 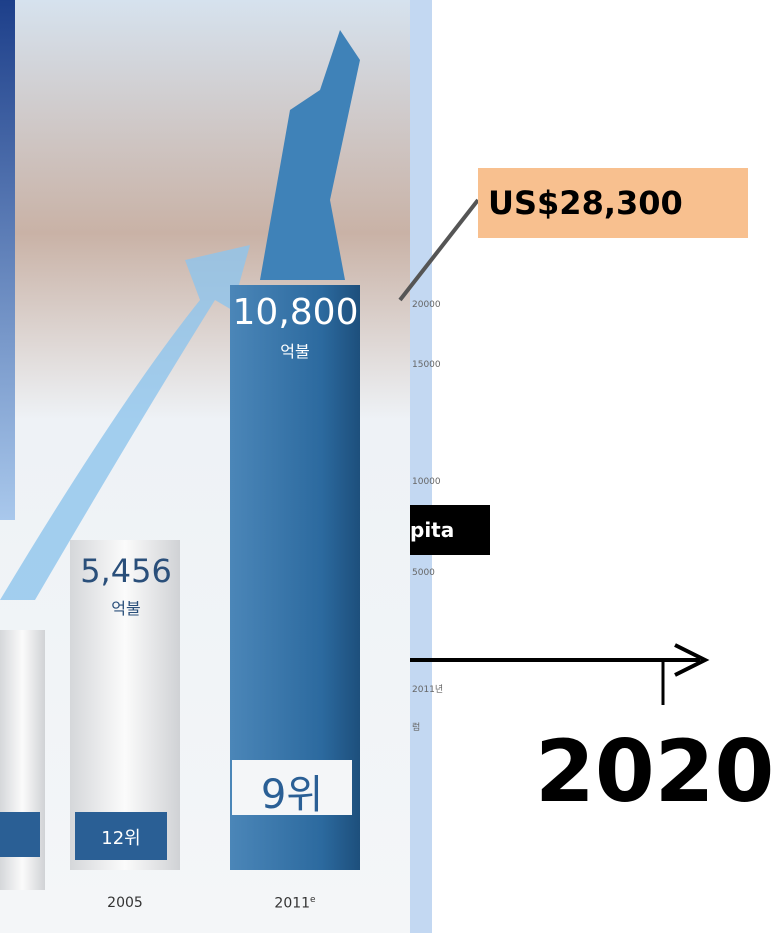 I want to click on side-axis-label: 2011년, so click(x=428, y=690).